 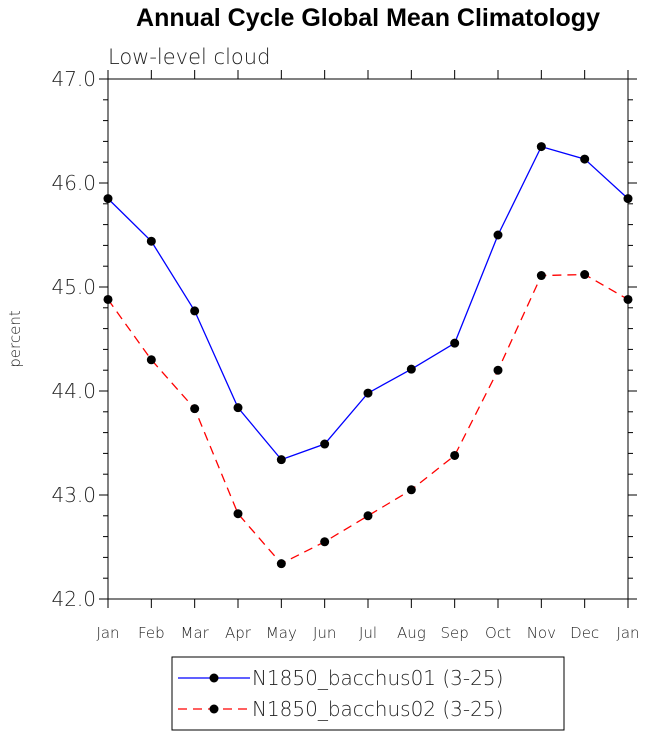 I want to click on x-tick-label: Nov, so click(x=541, y=633).